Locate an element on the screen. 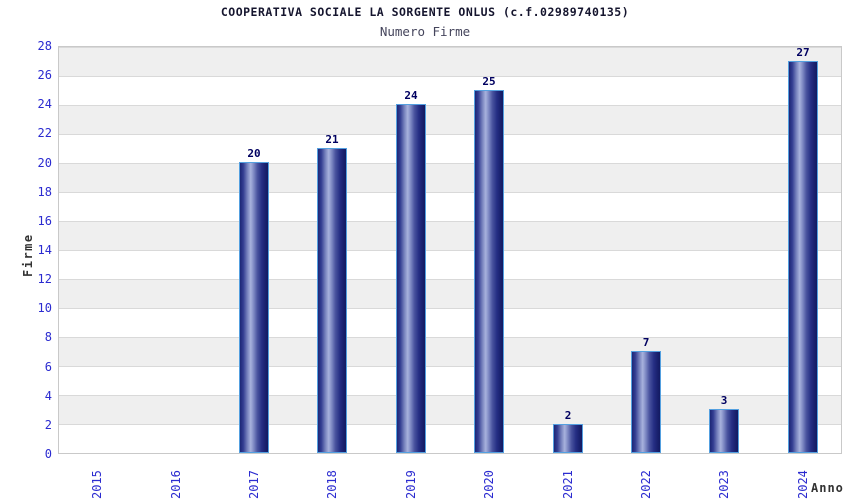 This screenshot has height=500, width=850. x-tick-label: 2016 is located at coordinates (176, 484).